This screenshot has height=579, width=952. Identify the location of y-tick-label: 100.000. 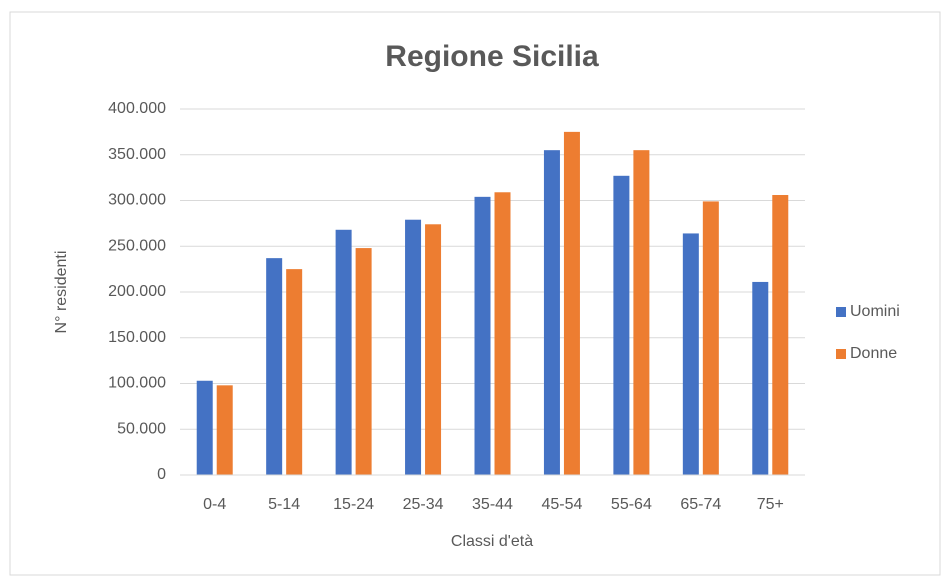
(137, 383).